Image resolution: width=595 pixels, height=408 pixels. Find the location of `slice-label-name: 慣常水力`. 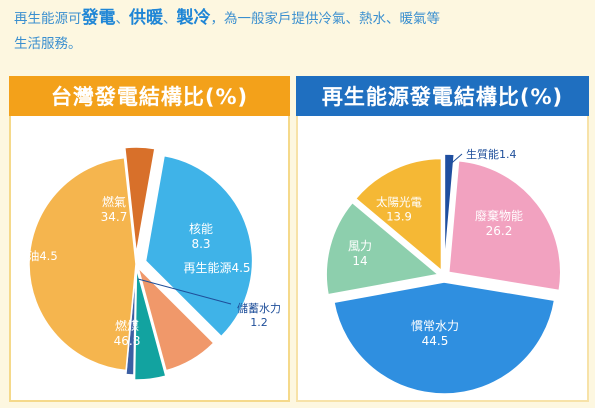

slice-label-name: 慣常水力 is located at coordinates (435, 325).